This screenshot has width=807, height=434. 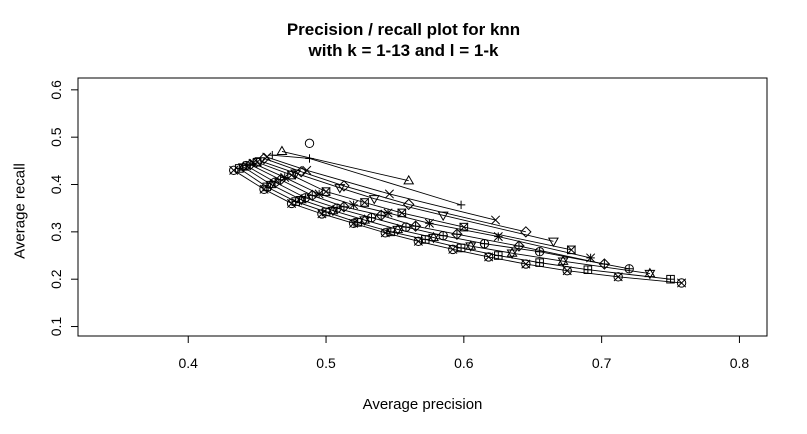 What do you see at coordinates (403, 50) in the screenshot?
I see `chart-subtitle: with k = 1-13 and l = 1-k` at bounding box center [403, 50].